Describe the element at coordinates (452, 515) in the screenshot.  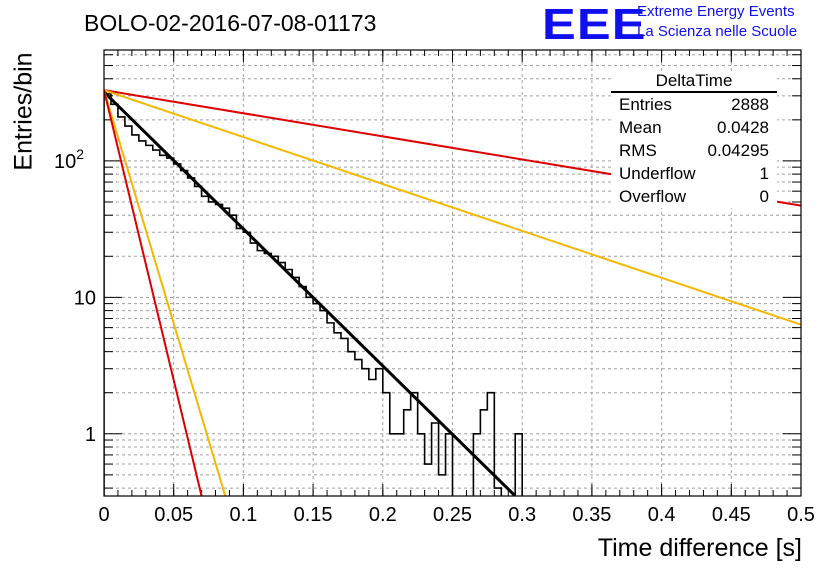
I see `x-tick-label: 0.25` at that location.